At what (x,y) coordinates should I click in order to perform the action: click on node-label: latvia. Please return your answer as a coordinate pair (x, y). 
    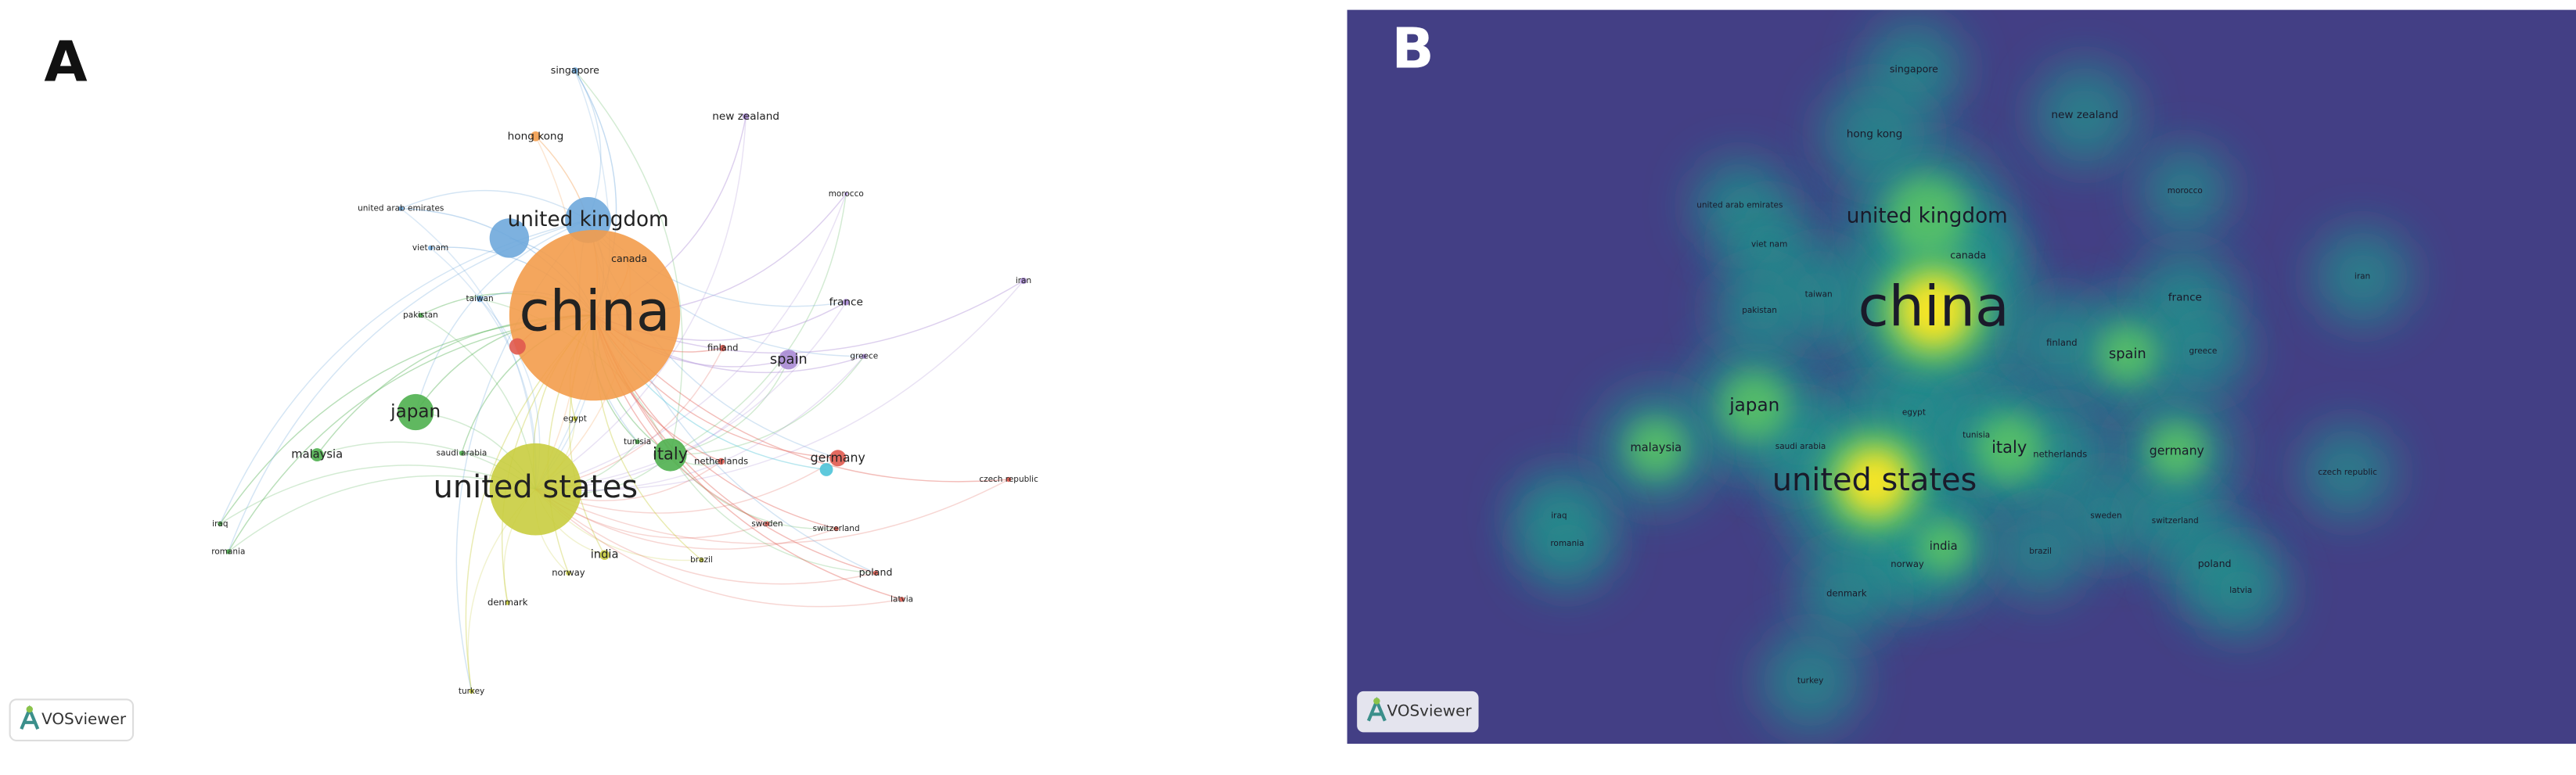
    Looking at the image, I should click on (2240, 590).